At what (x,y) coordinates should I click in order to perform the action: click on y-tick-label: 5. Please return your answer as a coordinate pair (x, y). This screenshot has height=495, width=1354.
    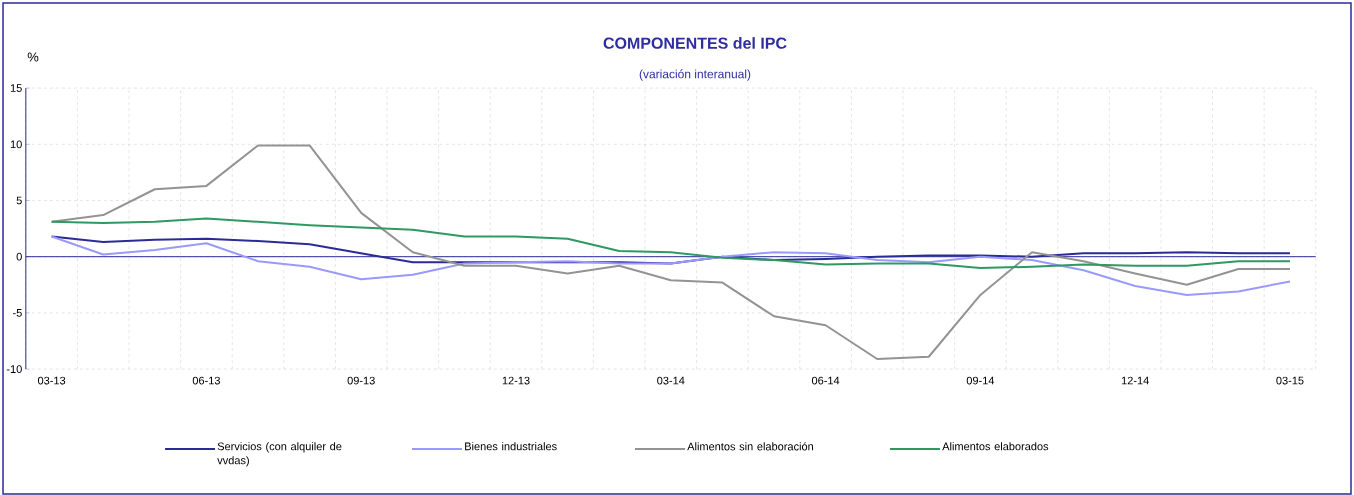
    Looking at the image, I should click on (19, 200).